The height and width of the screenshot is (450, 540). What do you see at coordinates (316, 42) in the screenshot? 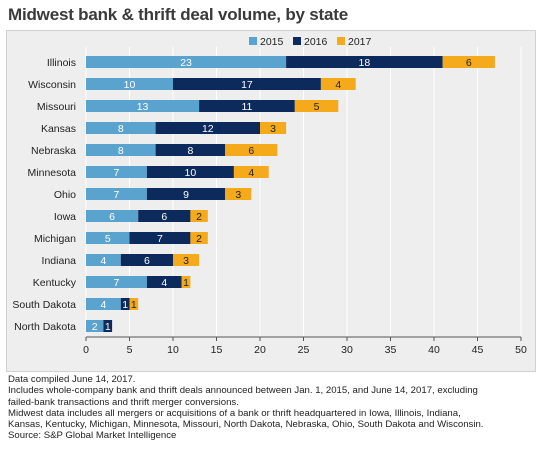
I see `legend-label: 2016` at bounding box center [316, 42].